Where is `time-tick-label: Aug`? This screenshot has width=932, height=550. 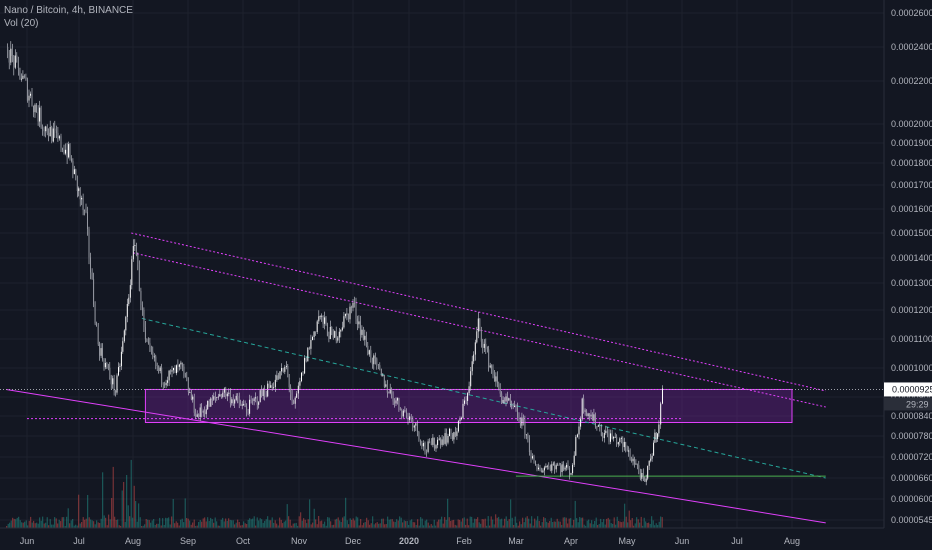
time-tick-label: Aug is located at coordinates (133, 541).